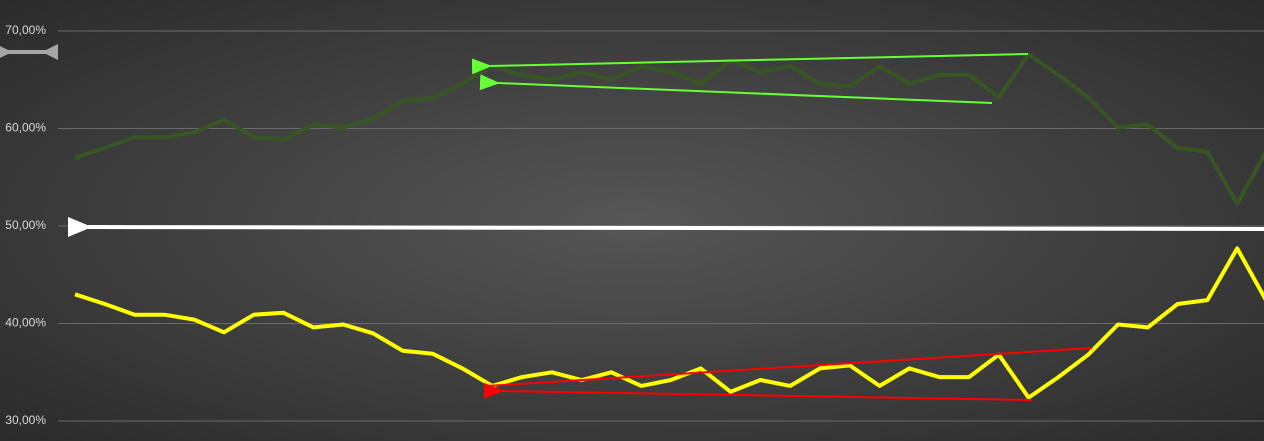 The width and height of the screenshot is (1264, 441). What do you see at coordinates (25, 30) in the screenshot?
I see `y-tick-label: 70,00%` at bounding box center [25, 30].